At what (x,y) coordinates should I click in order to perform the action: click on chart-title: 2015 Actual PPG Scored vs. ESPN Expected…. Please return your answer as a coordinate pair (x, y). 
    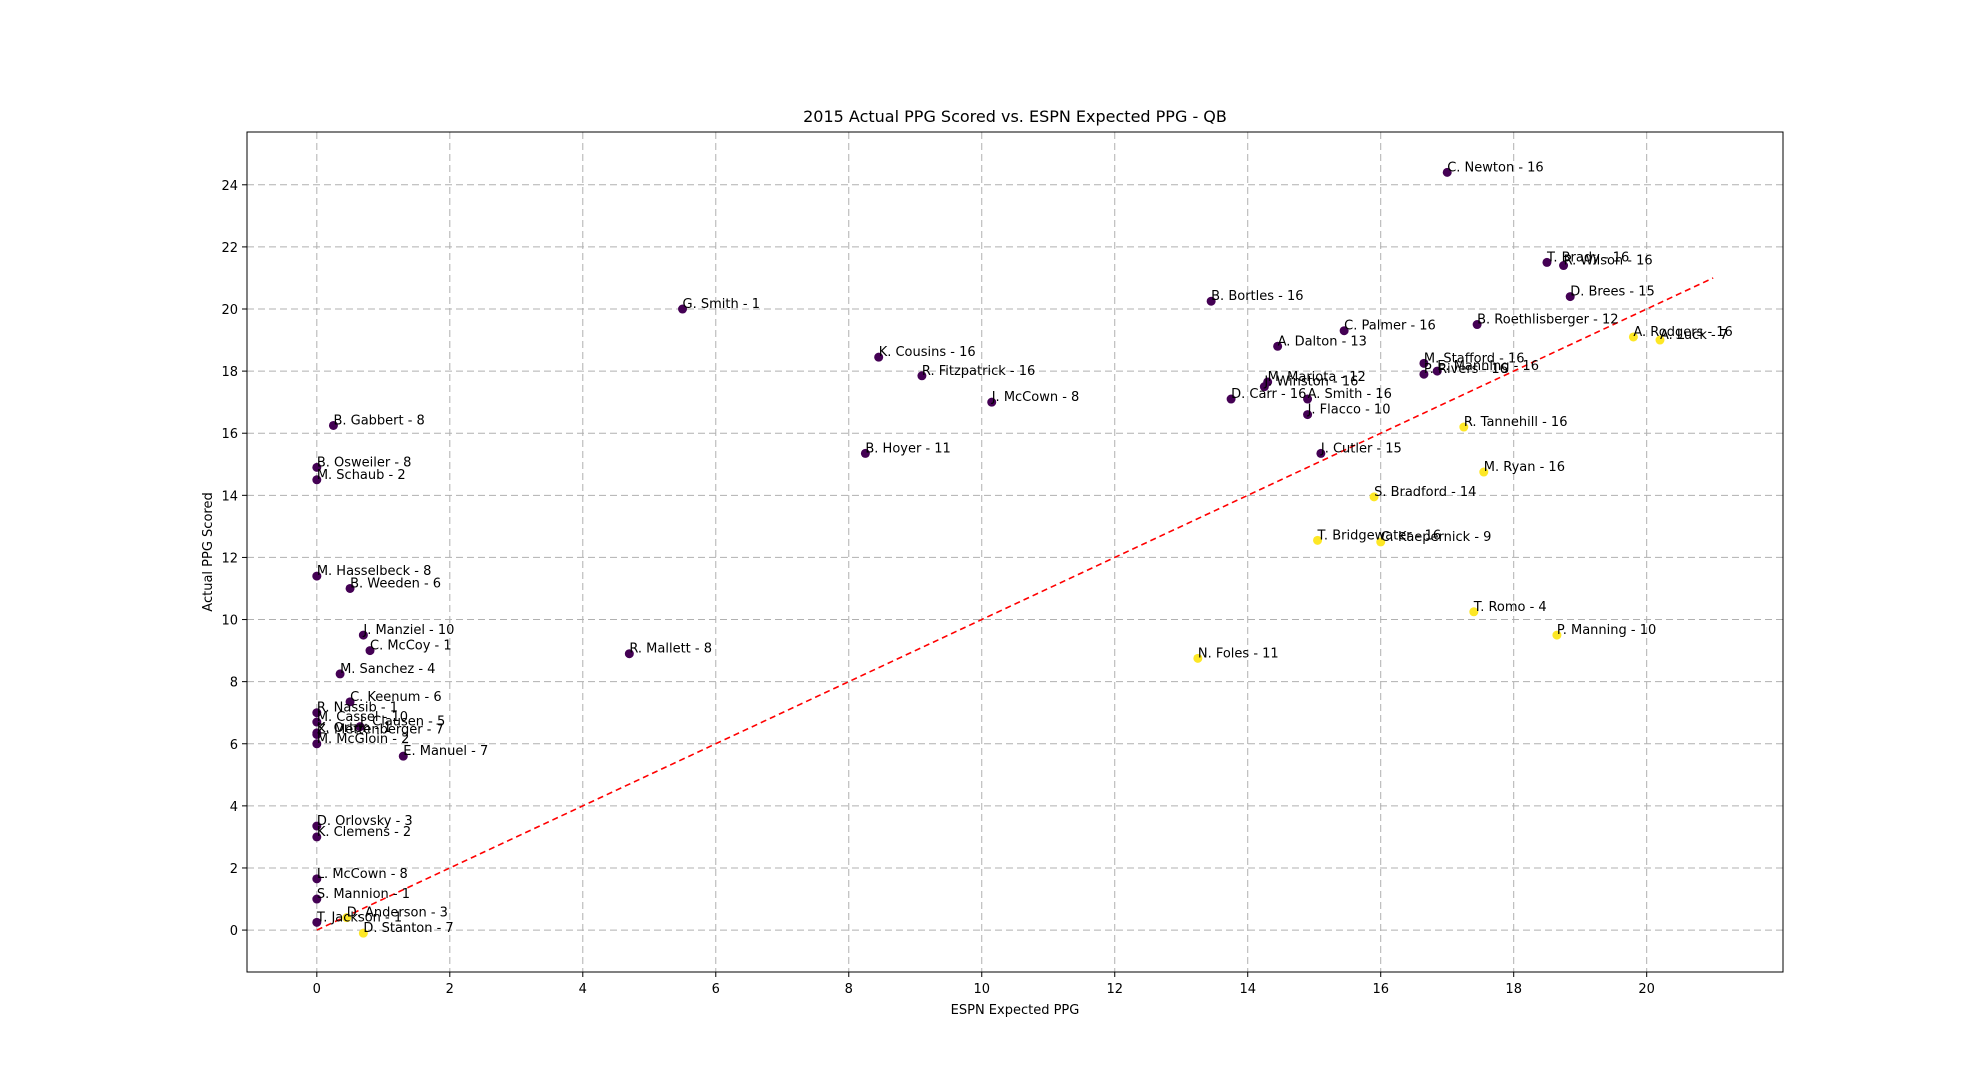
    Looking at the image, I should click on (1015, 116).